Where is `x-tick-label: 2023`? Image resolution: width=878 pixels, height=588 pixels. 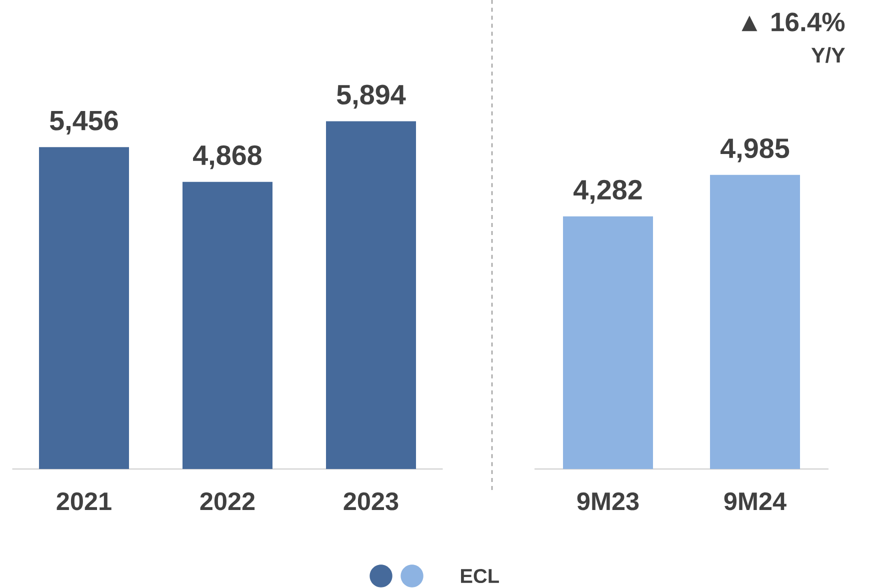 x-tick-label: 2023 is located at coordinates (371, 501).